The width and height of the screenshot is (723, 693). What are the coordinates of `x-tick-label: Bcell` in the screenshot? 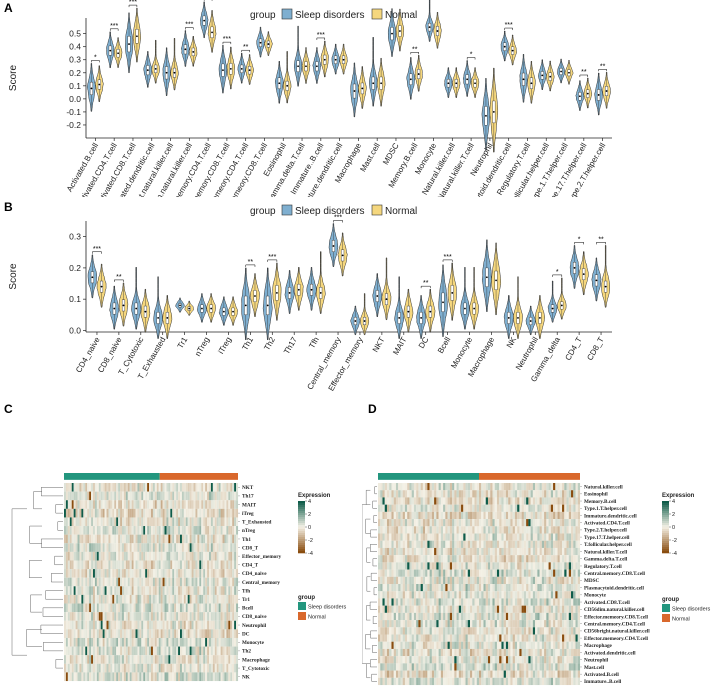 It's located at (444, 345).